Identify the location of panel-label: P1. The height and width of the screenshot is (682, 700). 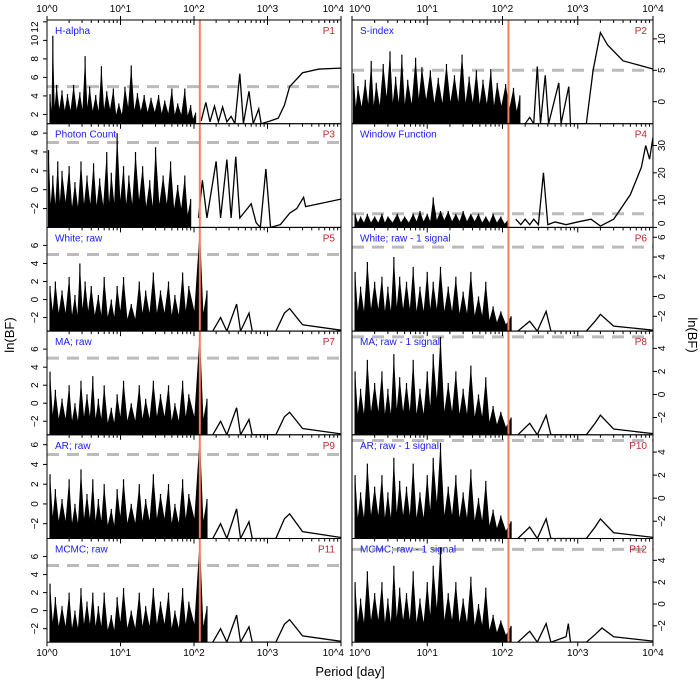
(329, 31).